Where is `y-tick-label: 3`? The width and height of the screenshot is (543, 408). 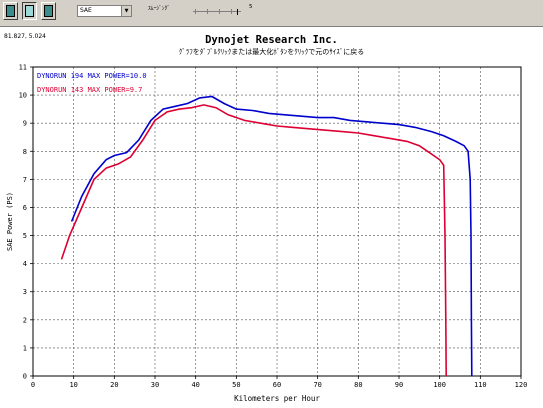 y-tick-label: 3 is located at coordinates (25, 292).